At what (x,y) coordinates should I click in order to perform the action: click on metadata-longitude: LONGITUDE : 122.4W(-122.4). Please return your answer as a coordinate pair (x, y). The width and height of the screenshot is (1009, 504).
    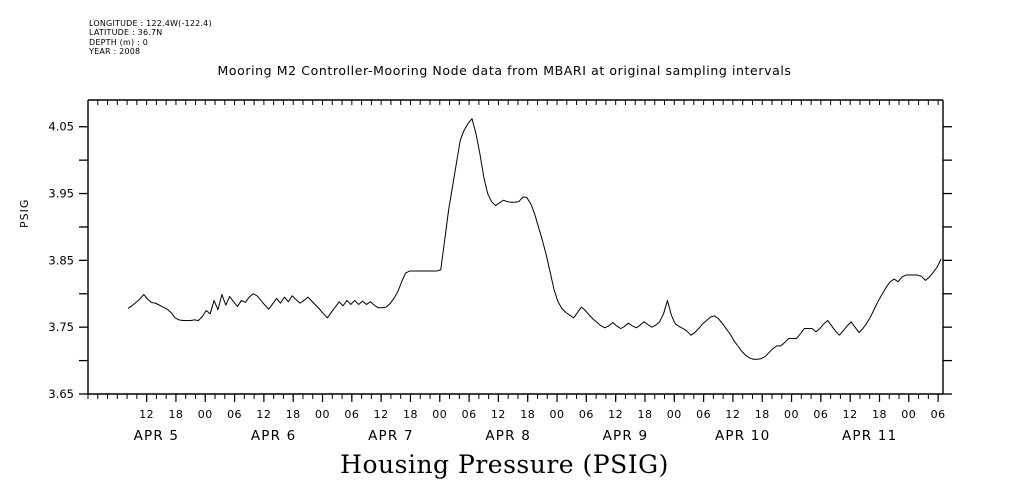
    Looking at the image, I should click on (150, 23).